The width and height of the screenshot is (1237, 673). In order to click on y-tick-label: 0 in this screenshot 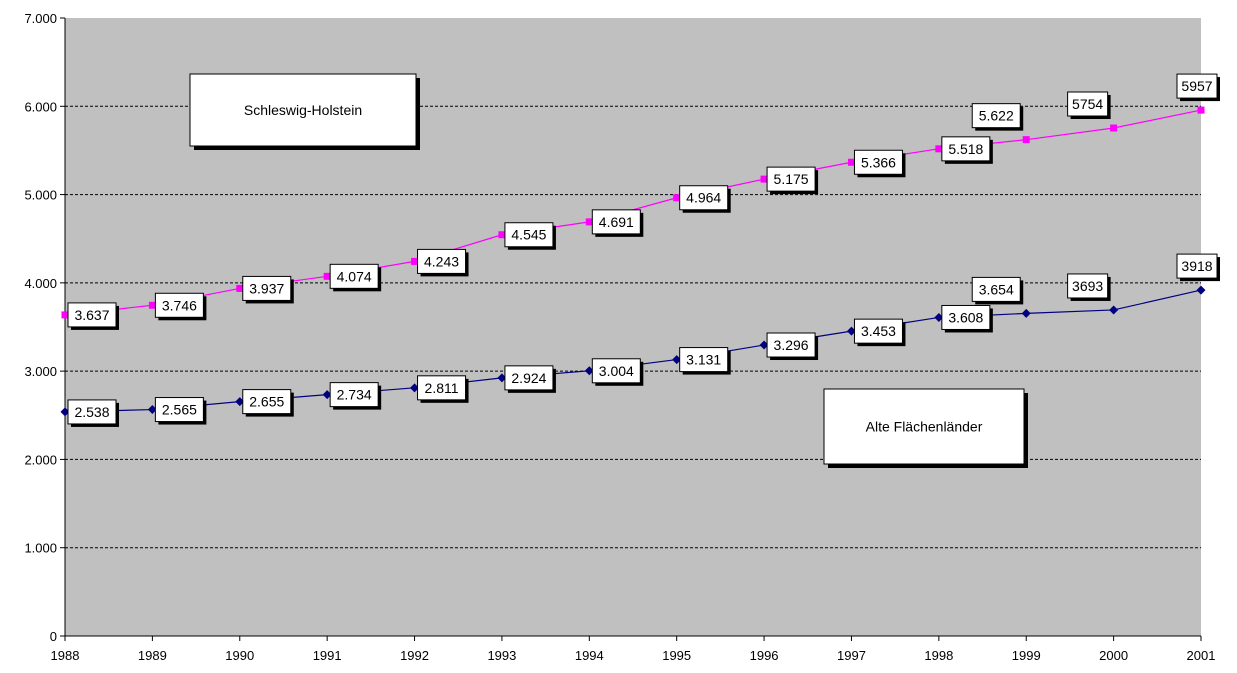, I will do `click(53, 636)`.